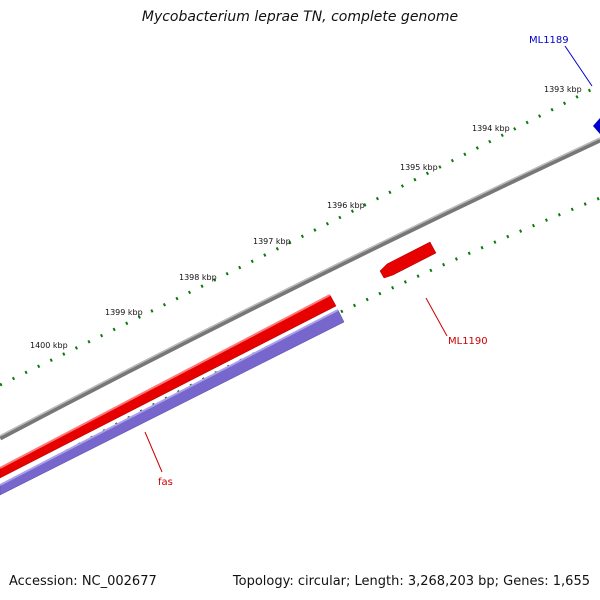 This screenshot has height=600, width=600. Describe the element at coordinates (153, 452) in the screenshot. I see `fas-leader-line` at that location.